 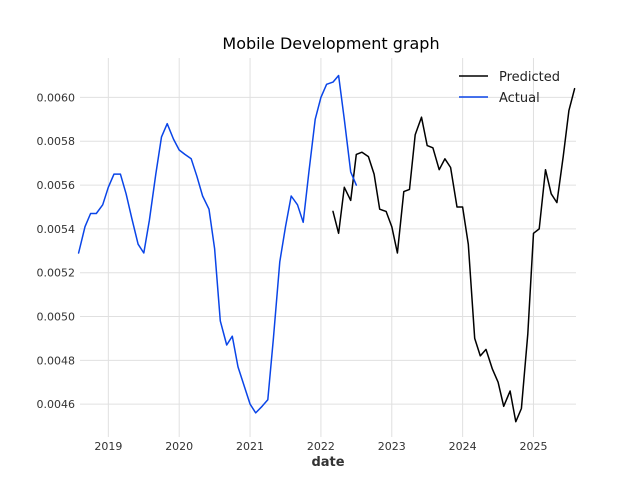 I want to click on y-tick-label: 0.0054, so click(x=56, y=229).